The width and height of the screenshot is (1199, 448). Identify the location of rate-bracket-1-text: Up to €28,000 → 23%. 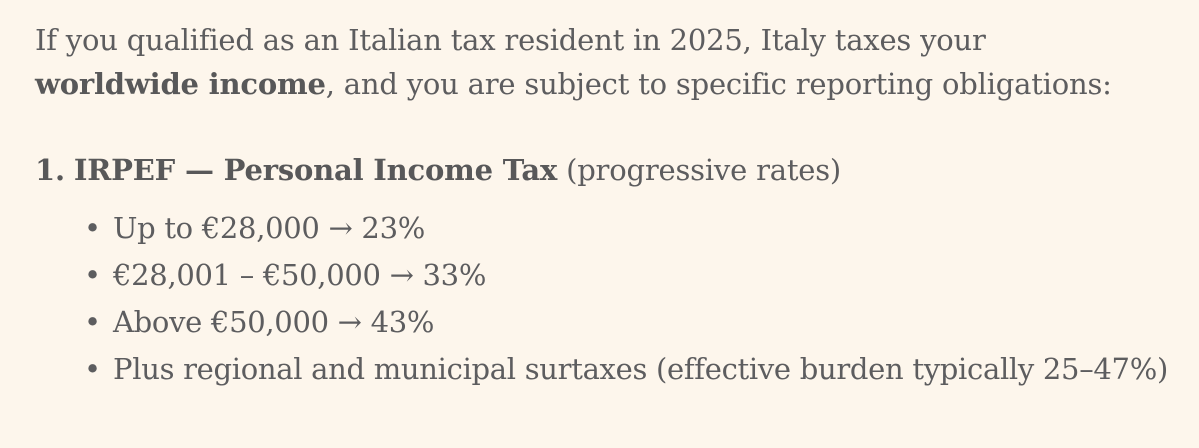
(269, 228).